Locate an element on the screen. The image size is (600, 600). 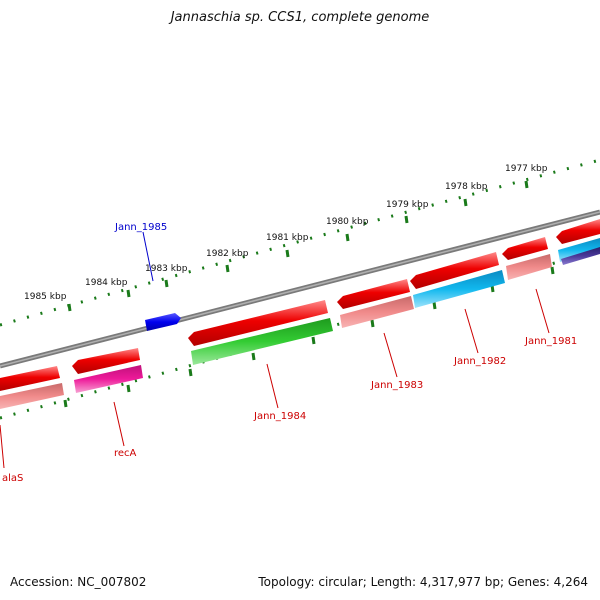
gene-jann-1984 is located at coordinates (262, 341).